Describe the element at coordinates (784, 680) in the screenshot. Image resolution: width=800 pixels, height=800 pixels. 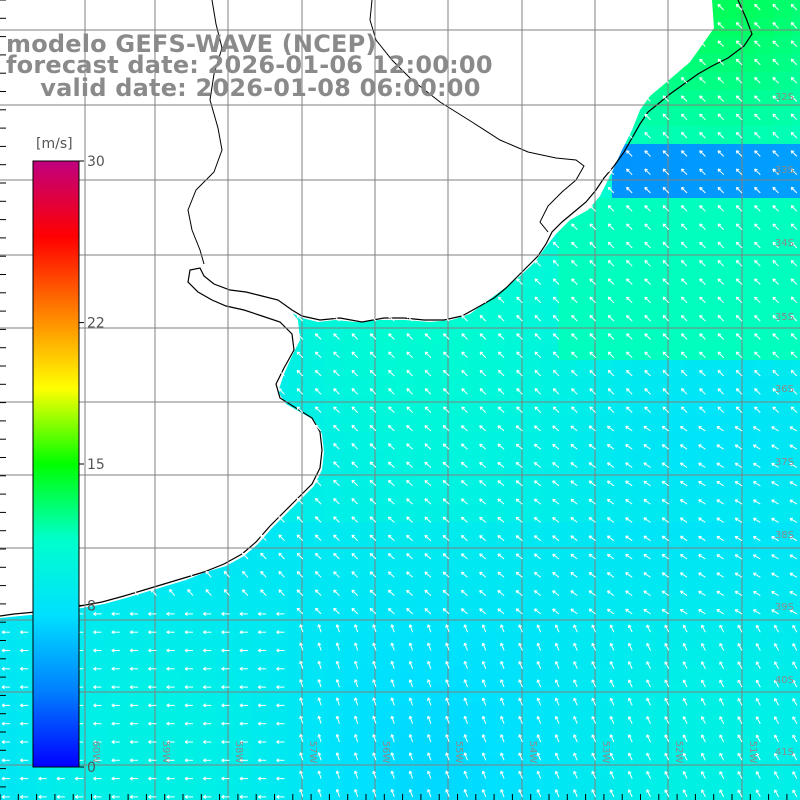
I see `latitude-label: 40S` at that location.